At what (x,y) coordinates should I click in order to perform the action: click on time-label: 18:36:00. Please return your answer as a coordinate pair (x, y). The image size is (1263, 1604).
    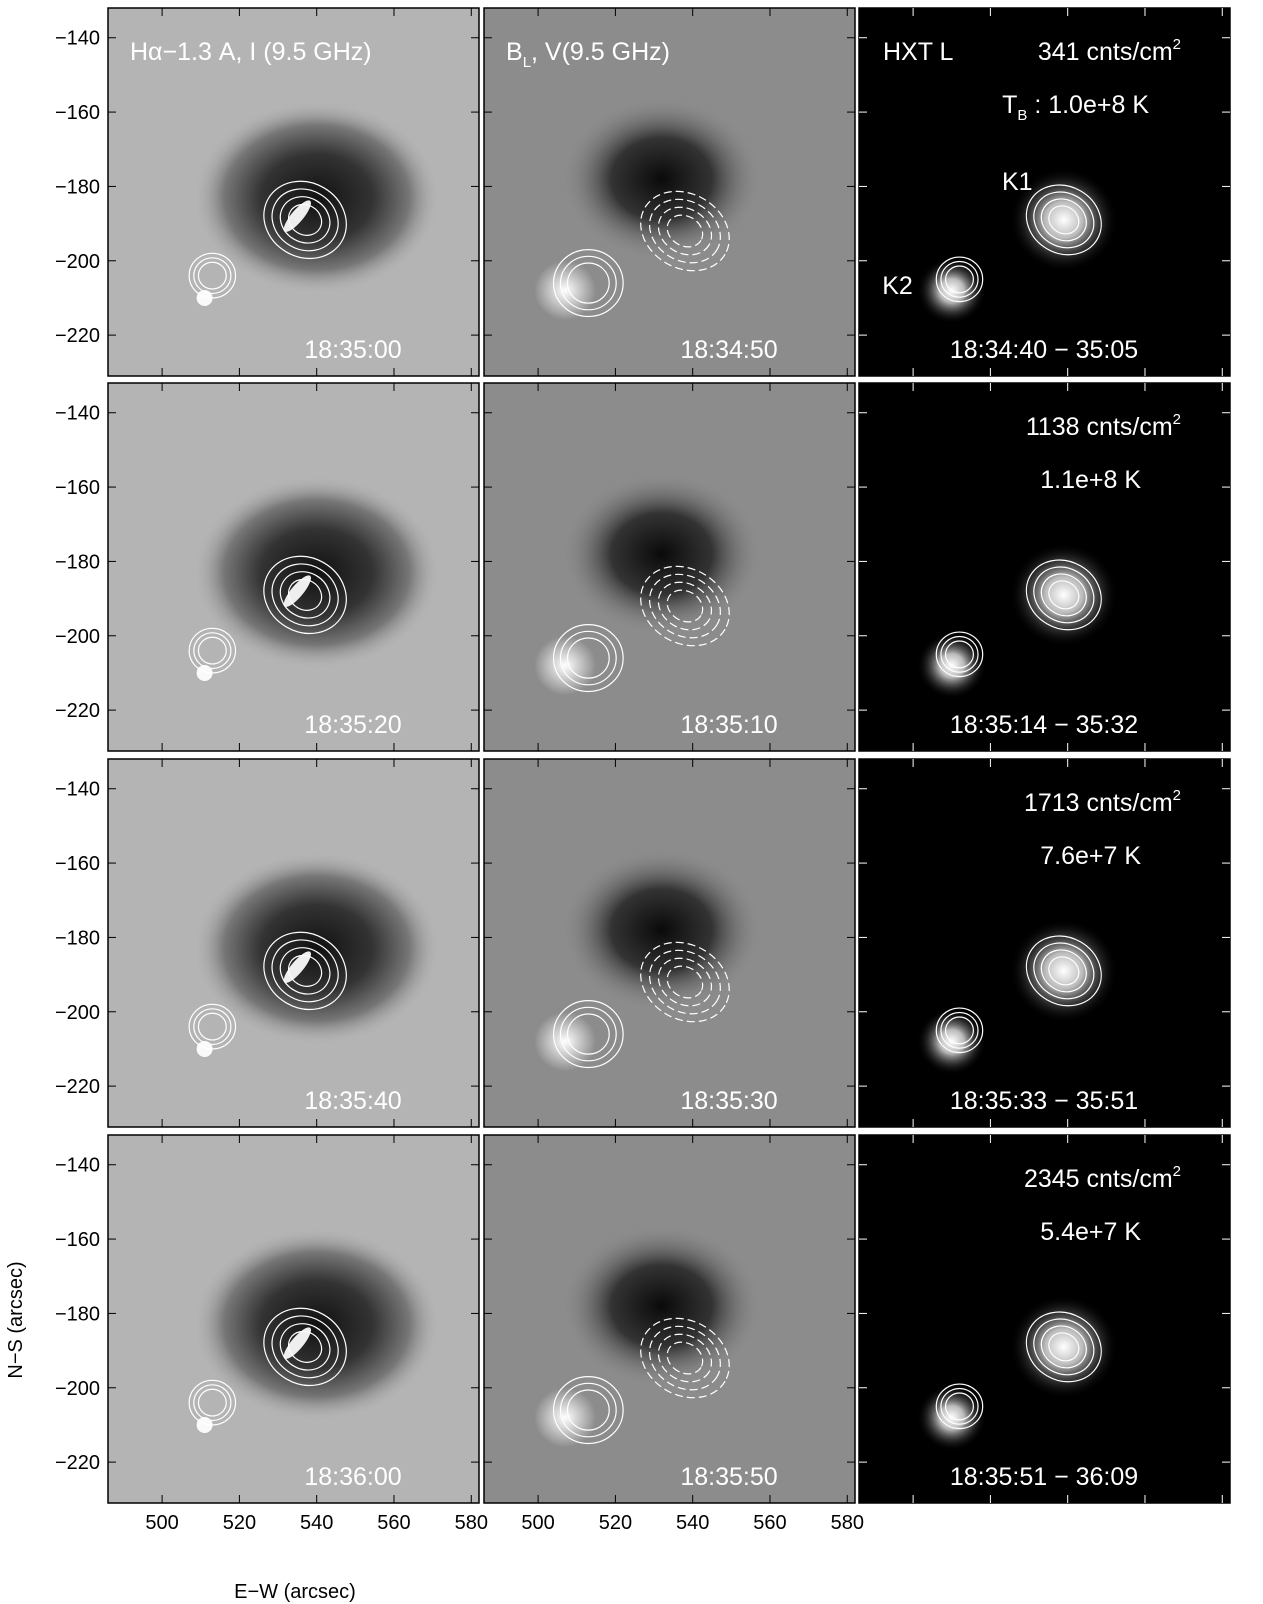
    Looking at the image, I should click on (352, 1477).